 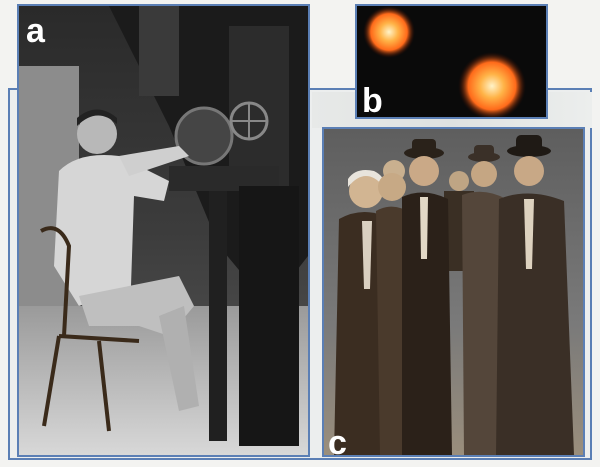 I want to click on panel-label-b: b, so click(x=372, y=101).